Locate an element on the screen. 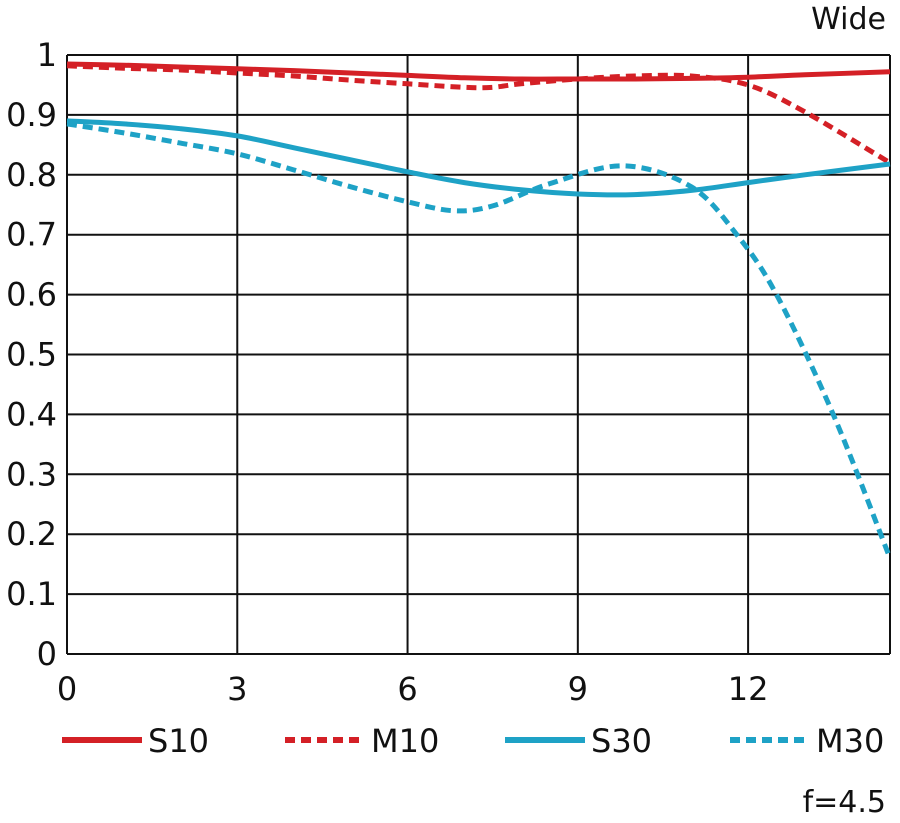 This screenshot has height=823, width=900. chart-title: Wide is located at coordinates (848, 19).